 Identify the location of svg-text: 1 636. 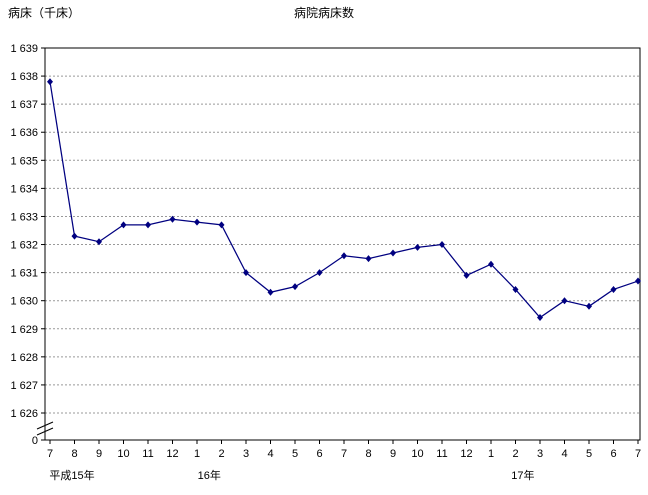
(24, 133).